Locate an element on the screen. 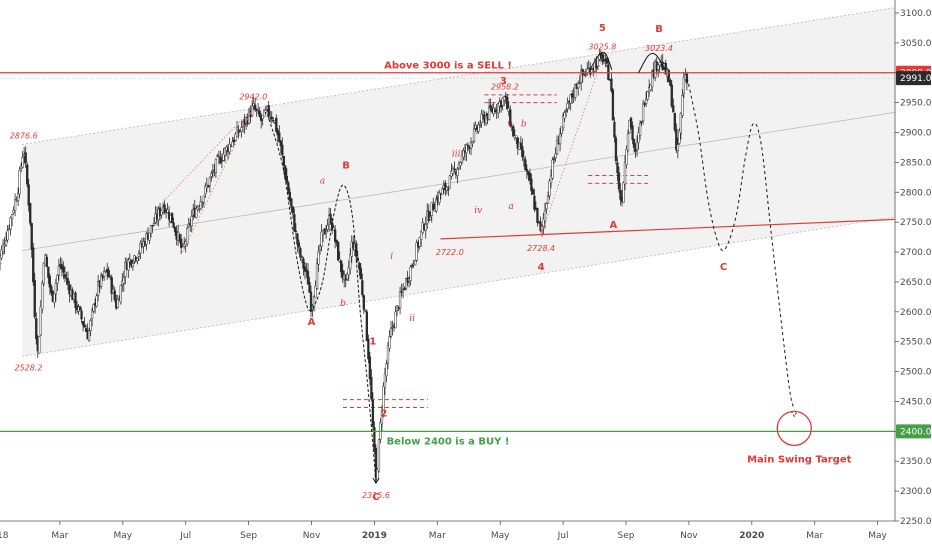 This screenshot has height=550, width=932. wave-sublabel-9: b is located at coordinates (524, 125).